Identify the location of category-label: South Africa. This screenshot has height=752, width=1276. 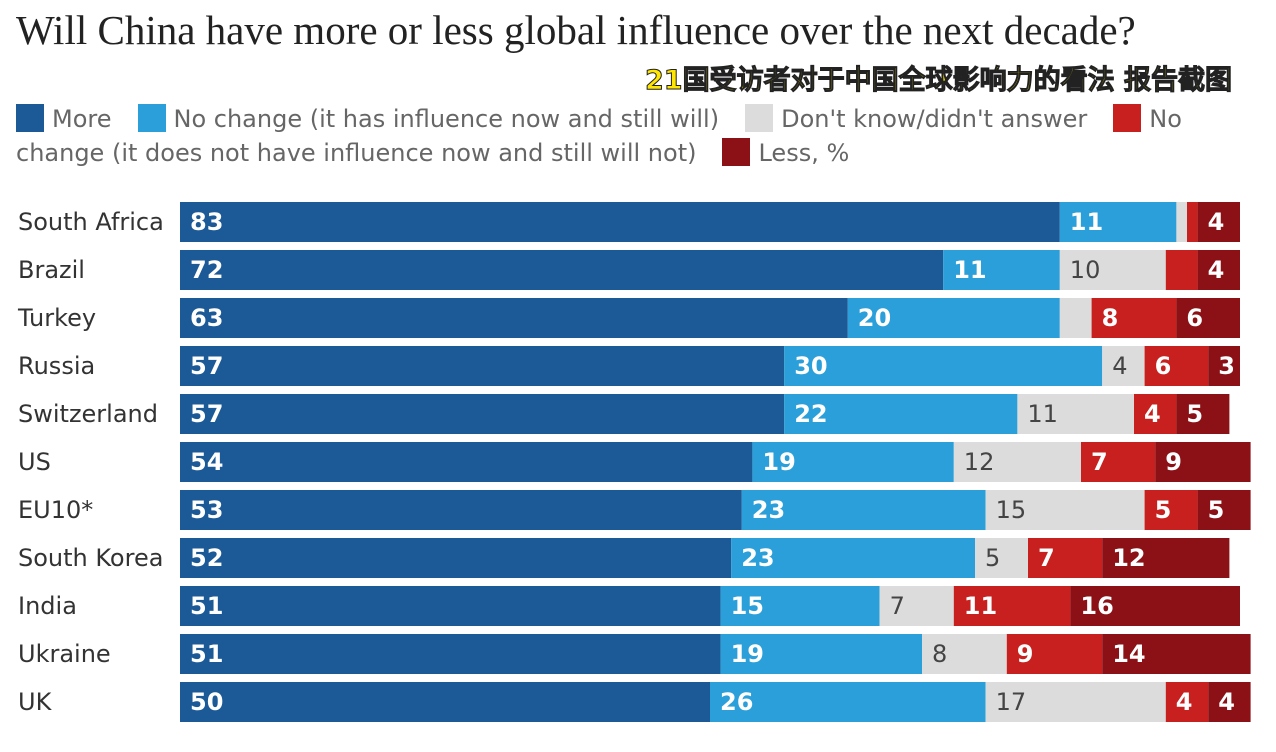
(91, 222).